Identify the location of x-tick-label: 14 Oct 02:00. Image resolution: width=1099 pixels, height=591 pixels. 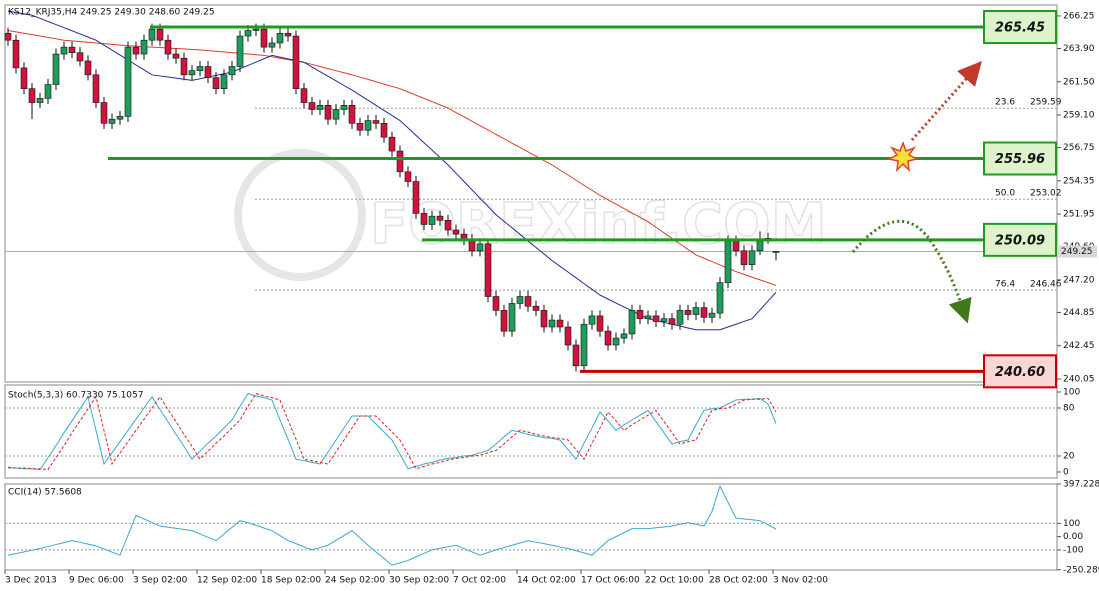
(546, 581).